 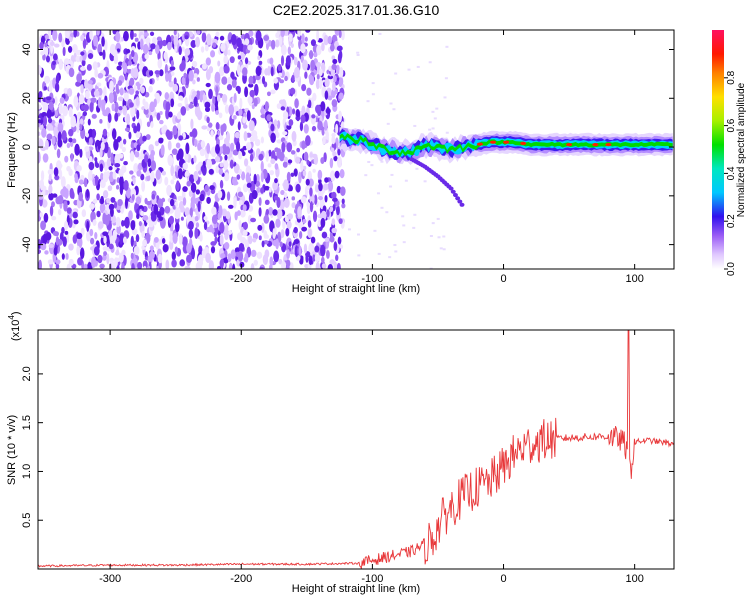 I want to click on x-tick-label: -100, so click(x=372, y=579).